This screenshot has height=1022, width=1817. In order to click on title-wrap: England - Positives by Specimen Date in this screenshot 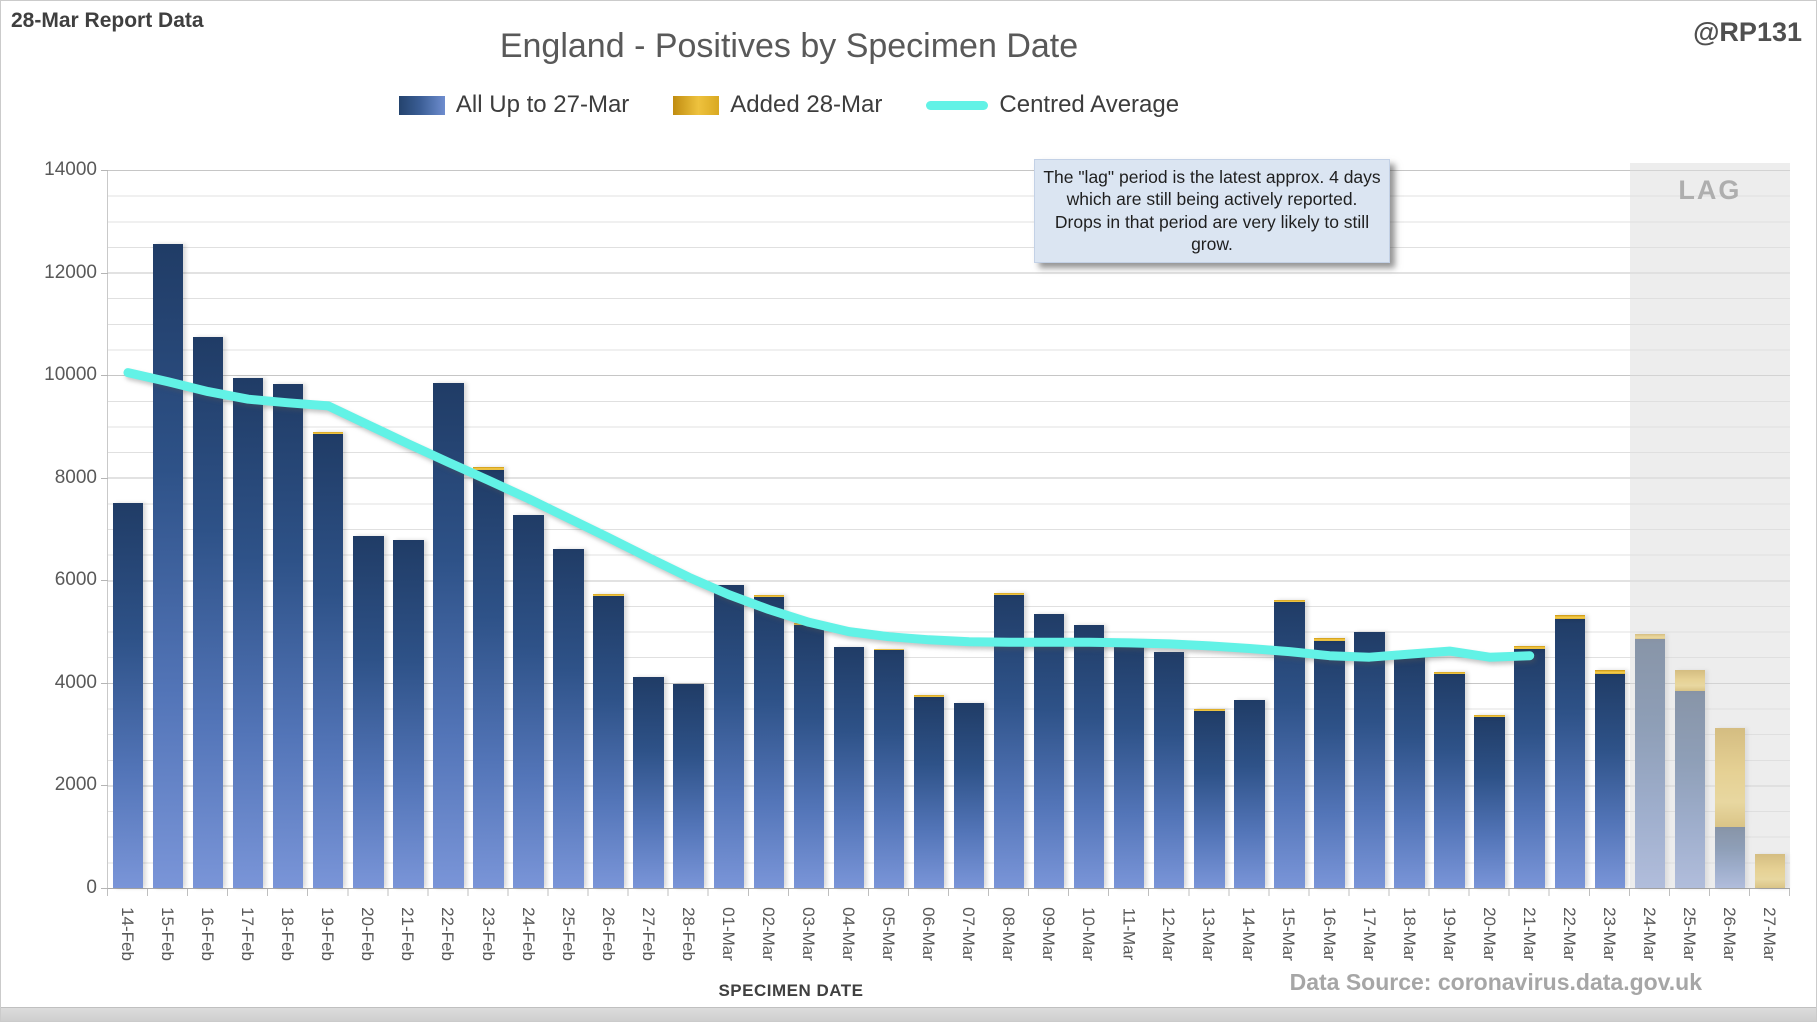, I will do `click(789, 46)`.